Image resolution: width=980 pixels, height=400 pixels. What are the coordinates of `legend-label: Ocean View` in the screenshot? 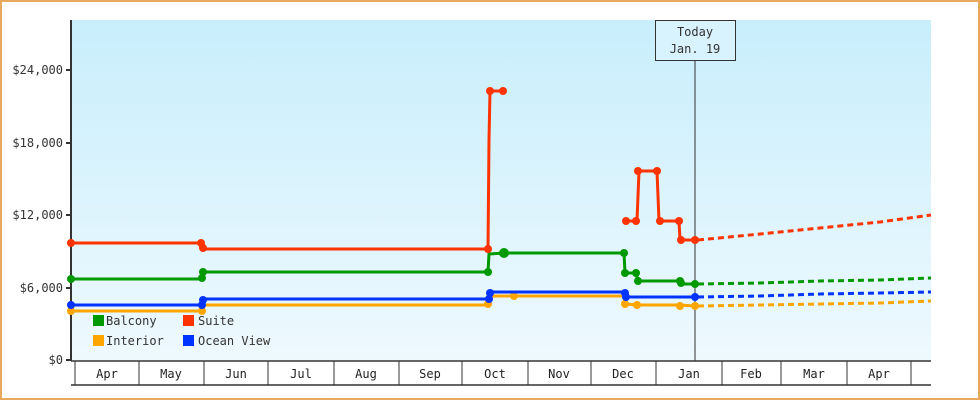 It's located at (234, 341).